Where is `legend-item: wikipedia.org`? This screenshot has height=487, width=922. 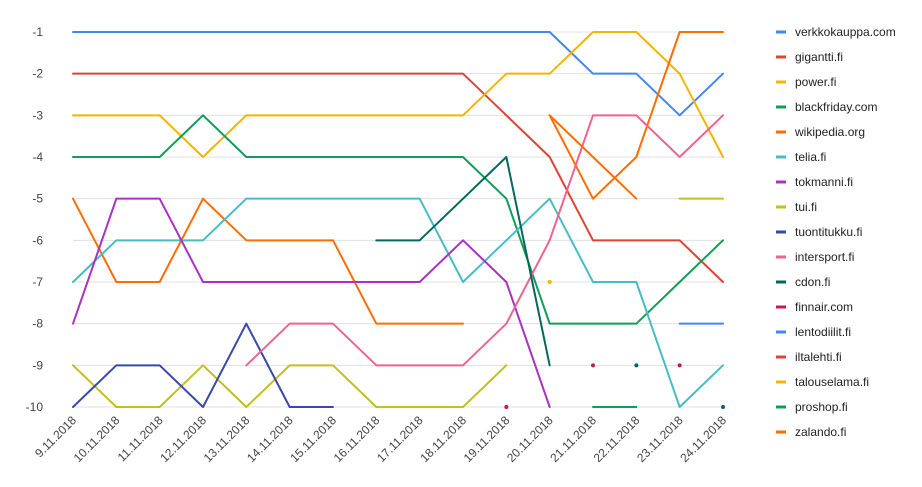
legend-item: wikipedia.org is located at coordinates (820, 132).